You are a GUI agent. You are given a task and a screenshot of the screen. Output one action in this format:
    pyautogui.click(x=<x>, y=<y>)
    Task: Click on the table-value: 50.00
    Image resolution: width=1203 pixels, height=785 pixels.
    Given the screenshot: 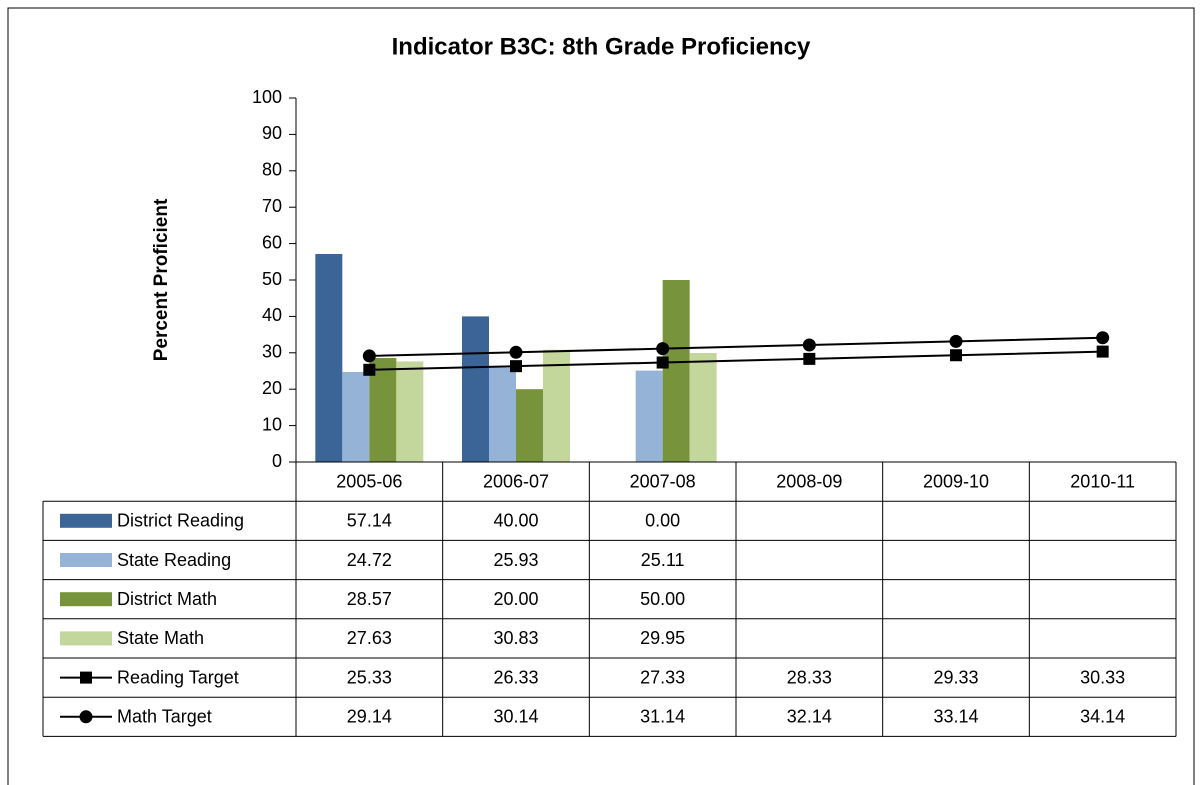 What is the action you would take?
    pyautogui.click(x=662, y=599)
    